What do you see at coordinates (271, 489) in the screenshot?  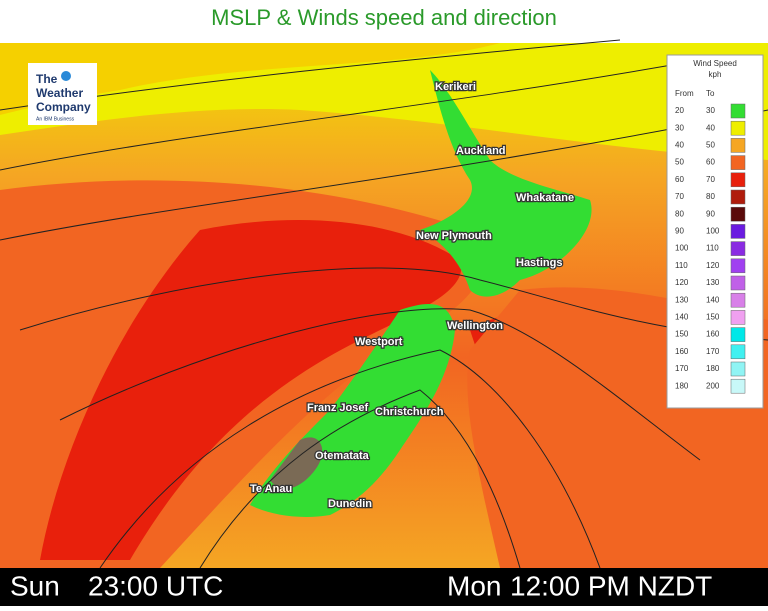 I see `city-label: Te Anau` at bounding box center [271, 489].